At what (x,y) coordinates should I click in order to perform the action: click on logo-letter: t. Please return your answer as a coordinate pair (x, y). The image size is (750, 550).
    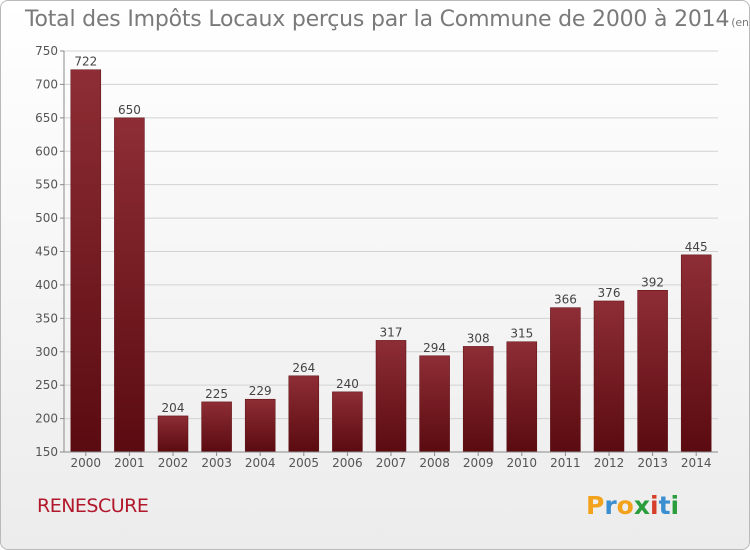
    Looking at the image, I should click on (664, 505).